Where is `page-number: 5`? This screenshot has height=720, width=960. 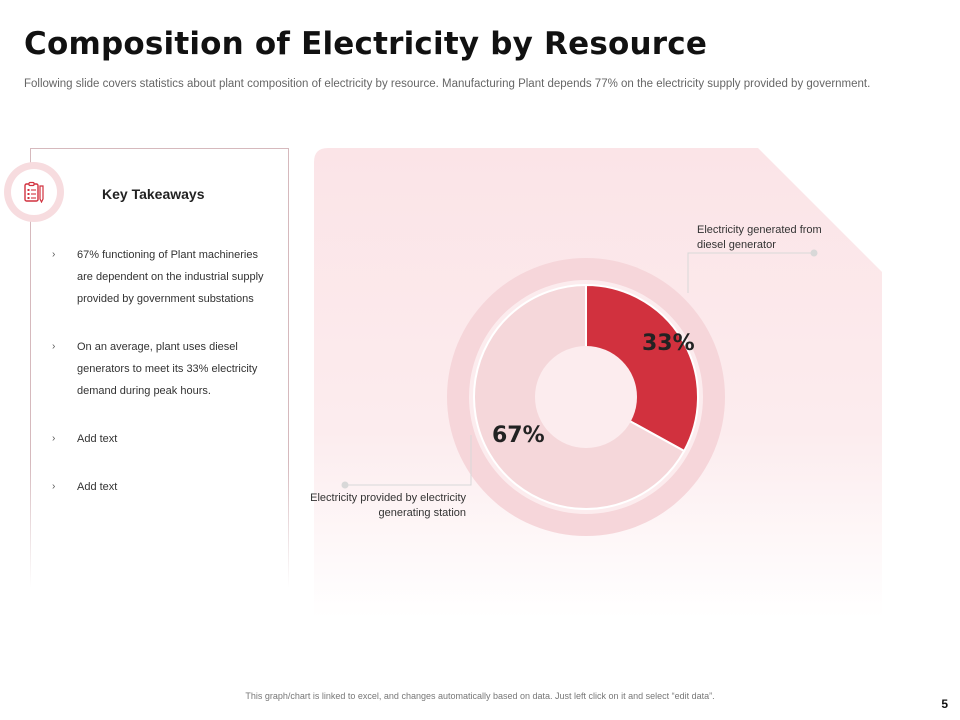
page-number: 5 is located at coordinates (944, 704).